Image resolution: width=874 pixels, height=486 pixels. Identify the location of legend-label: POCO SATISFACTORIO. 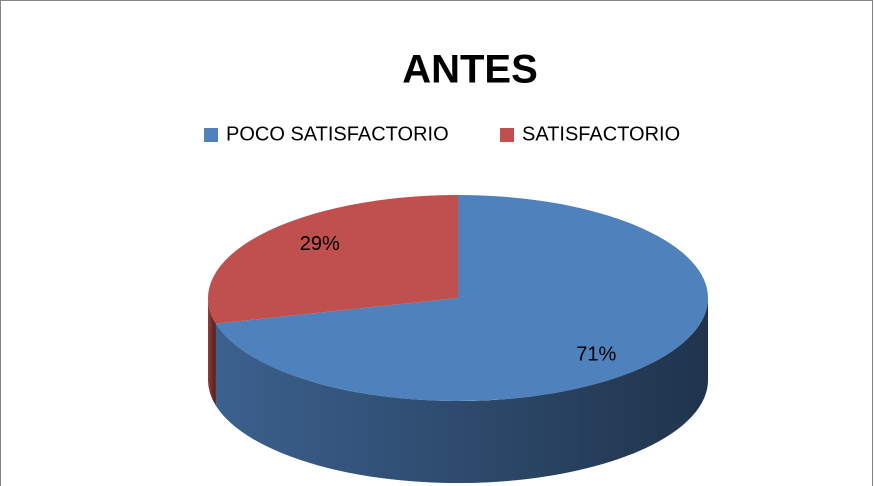
(337, 134).